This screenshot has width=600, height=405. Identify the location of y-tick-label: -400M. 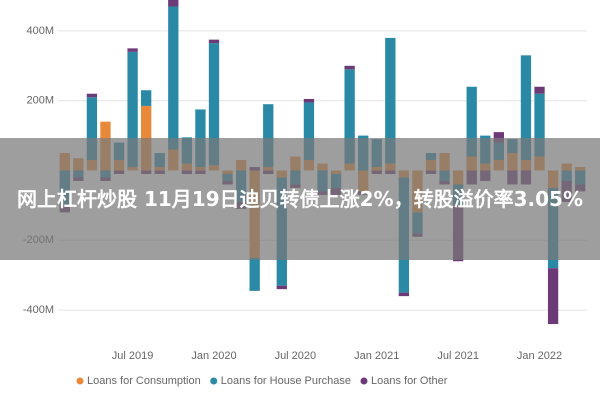
(38, 310).